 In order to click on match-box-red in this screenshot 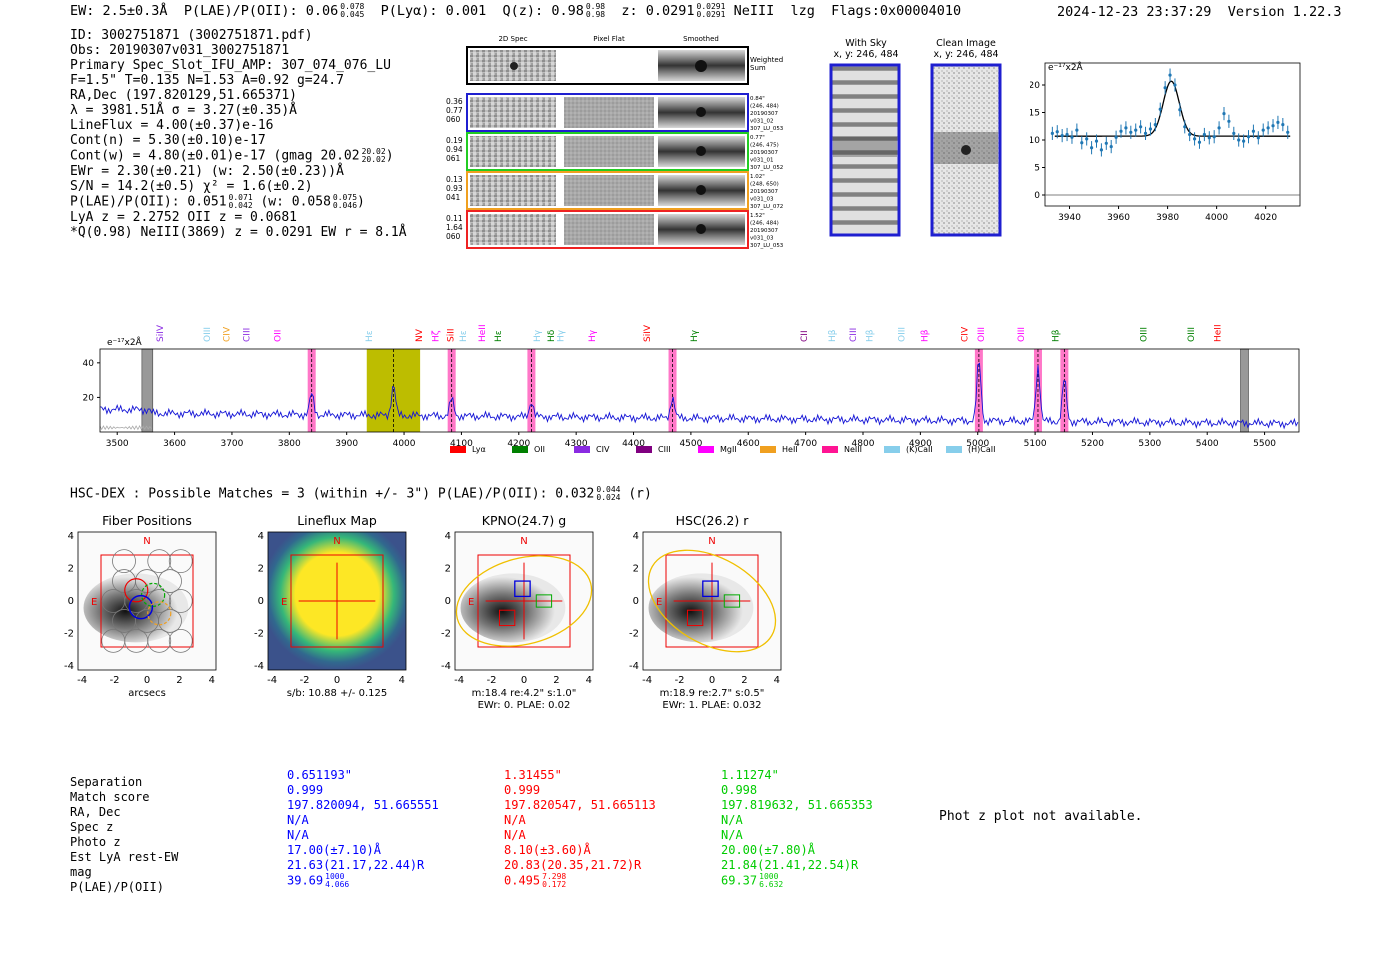, I will do `click(695, 618)`.